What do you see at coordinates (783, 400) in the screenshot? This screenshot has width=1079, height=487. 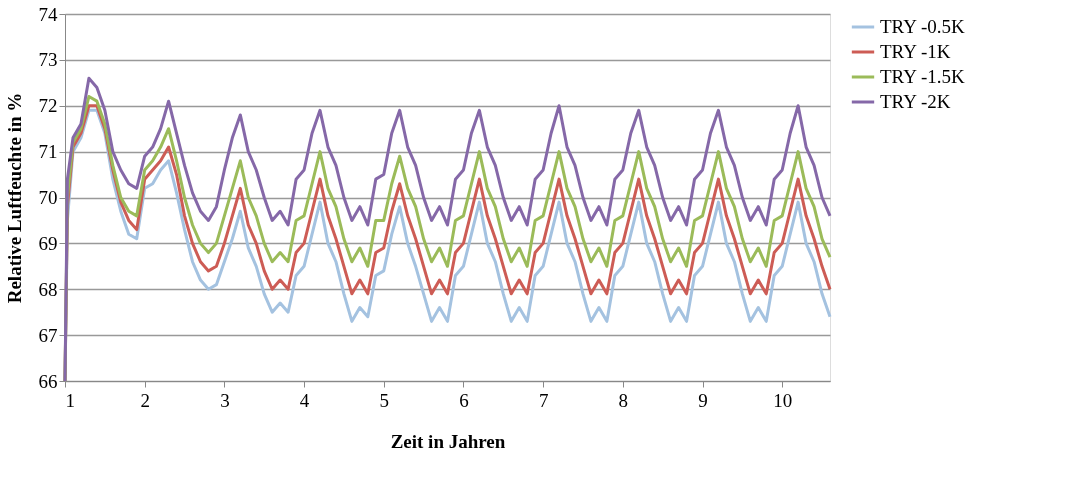 I see `x-tick-label: 10` at bounding box center [783, 400].